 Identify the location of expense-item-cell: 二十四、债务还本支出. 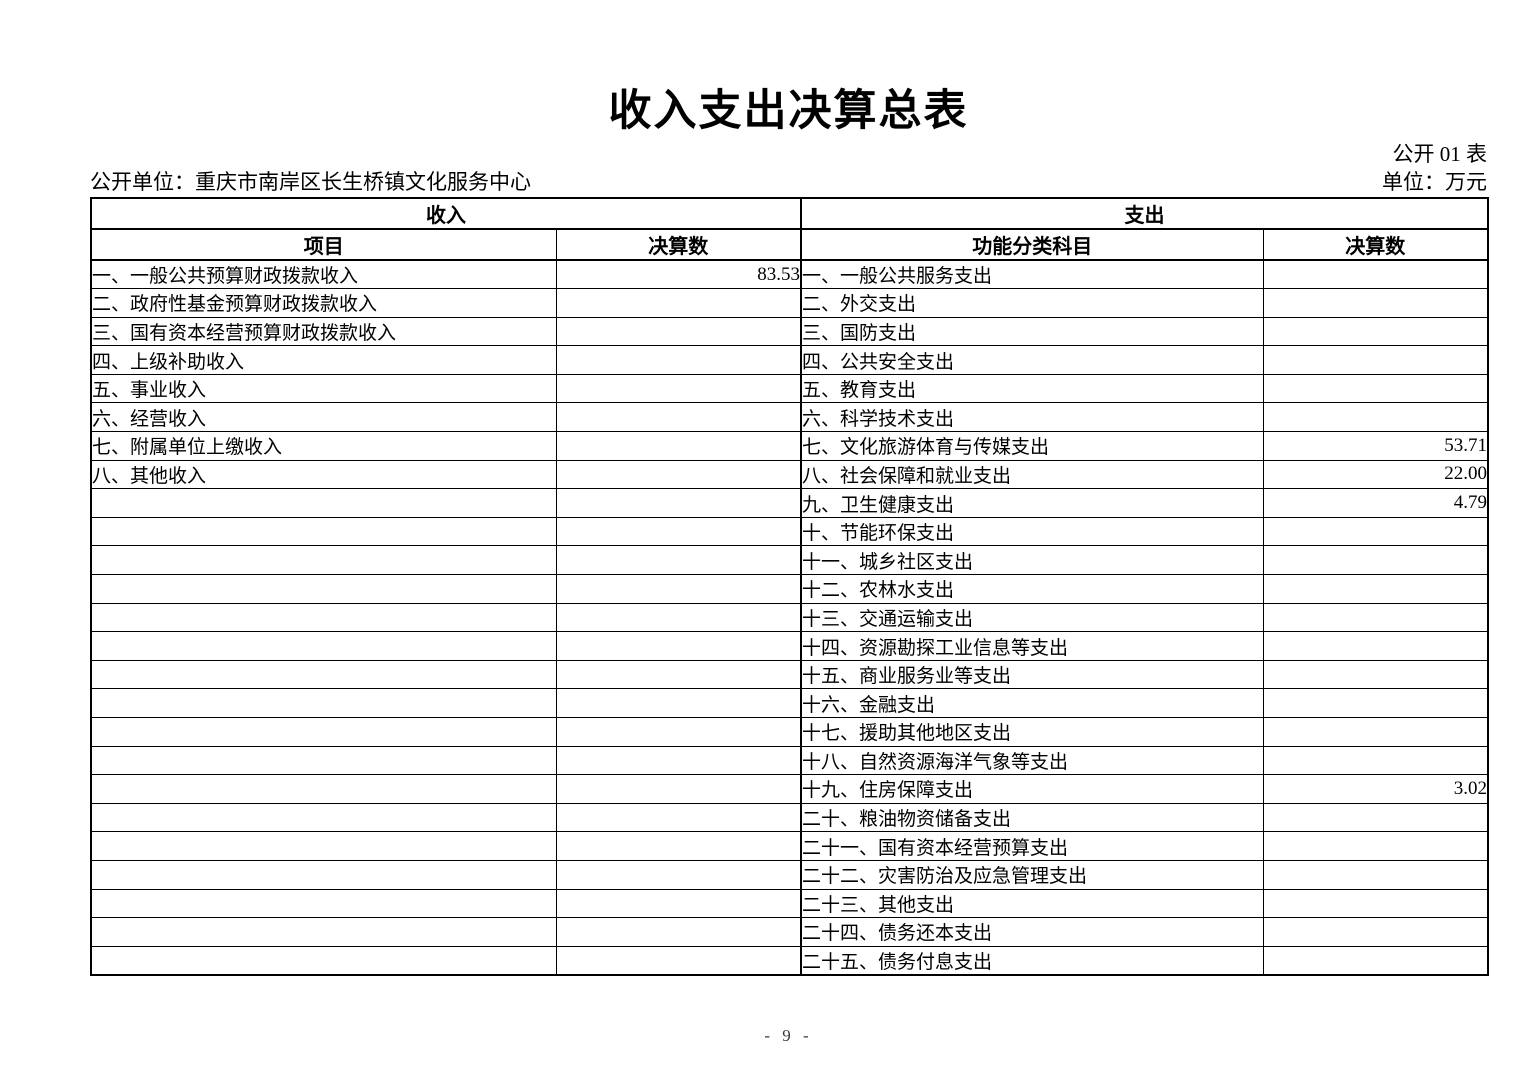
(1032, 932).